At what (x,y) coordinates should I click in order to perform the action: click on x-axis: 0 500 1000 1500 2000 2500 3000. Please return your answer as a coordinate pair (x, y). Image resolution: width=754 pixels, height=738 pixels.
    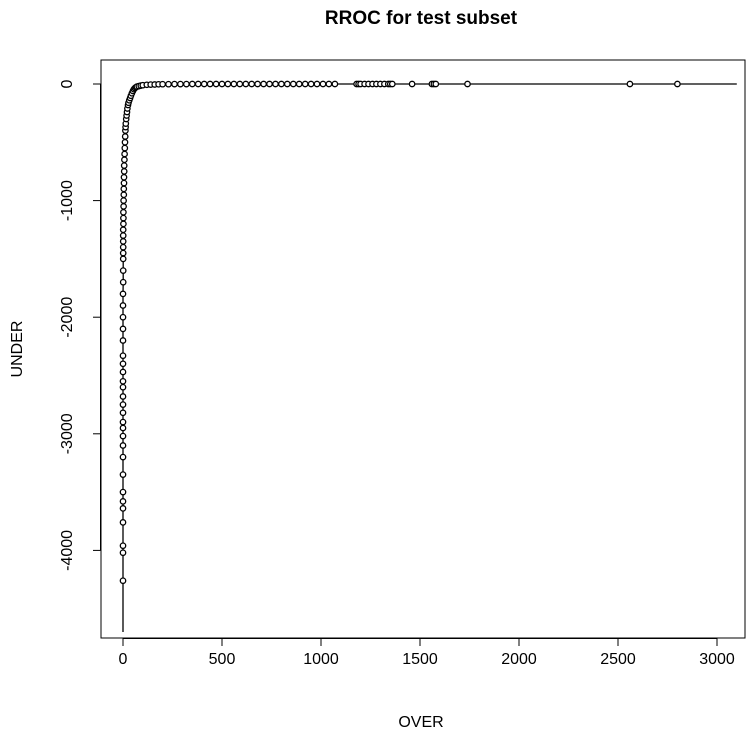
    Looking at the image, I should click on (427, 653).